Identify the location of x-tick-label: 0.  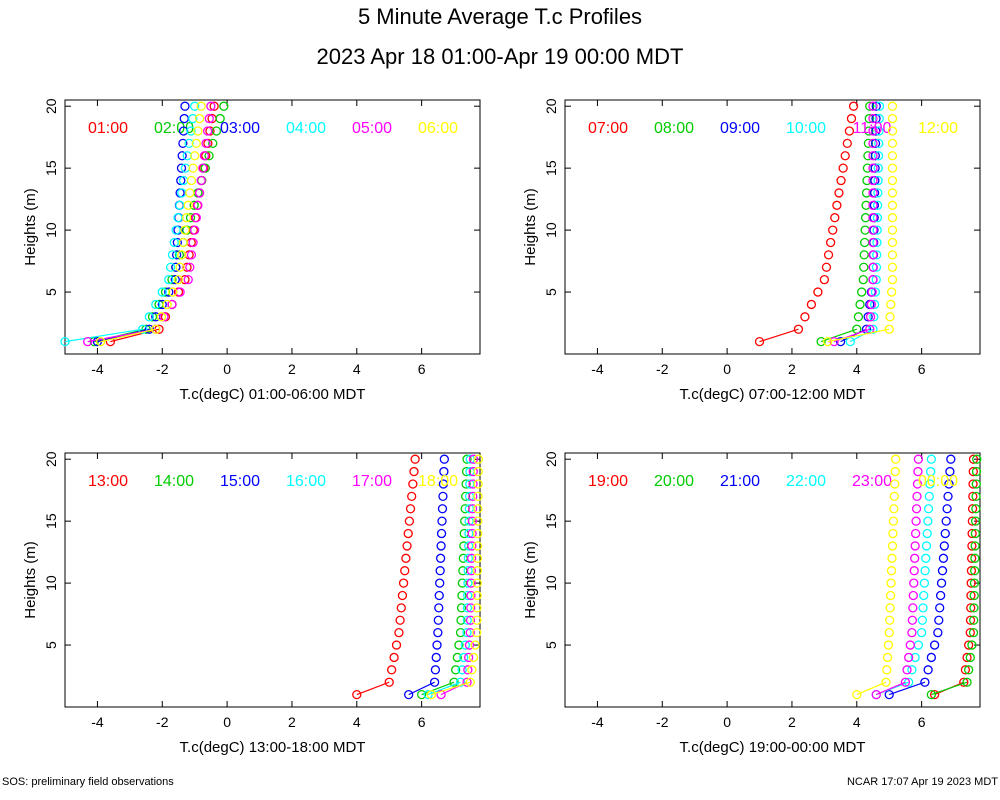
(727, 722).